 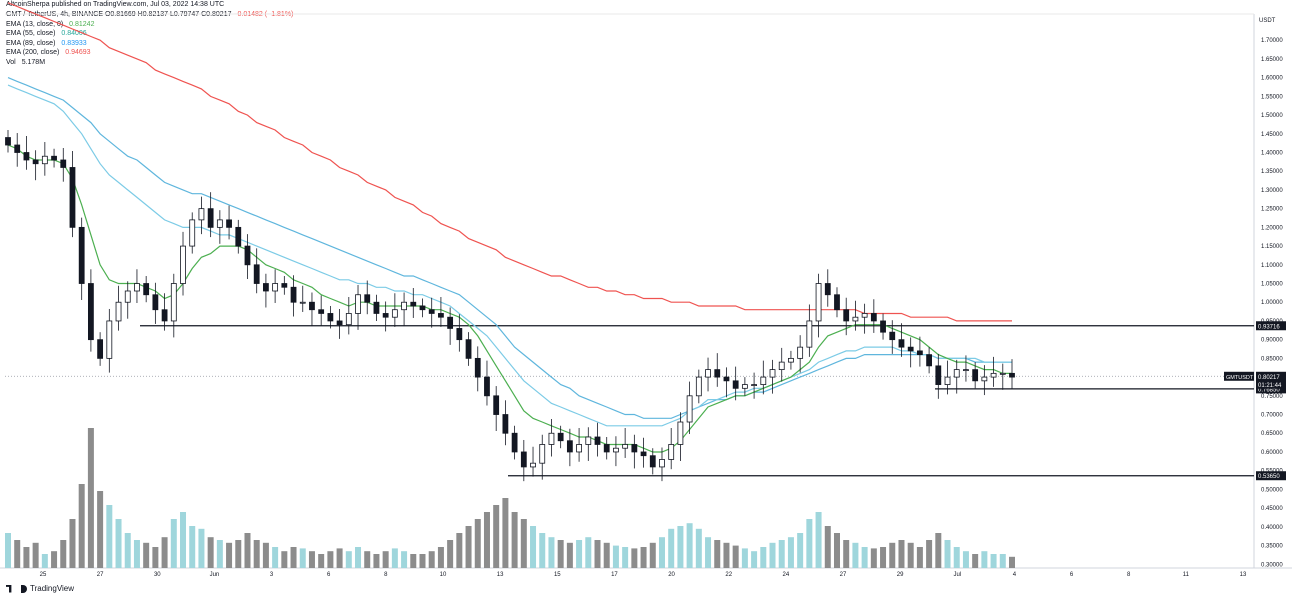 What do you see at coordinates (1186, 575) in the screenshot?
I see `time-tick-label: 11` at bounding box center [1186, 575].